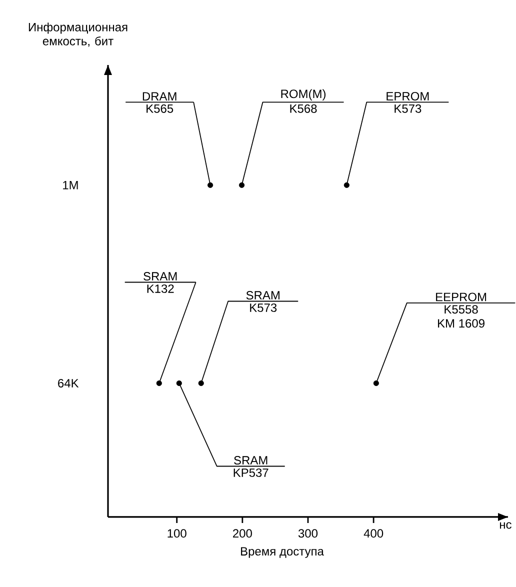  Describe the element at coordinates (461, 309) in the screenshot. I see `annotation: K5558` at that location.